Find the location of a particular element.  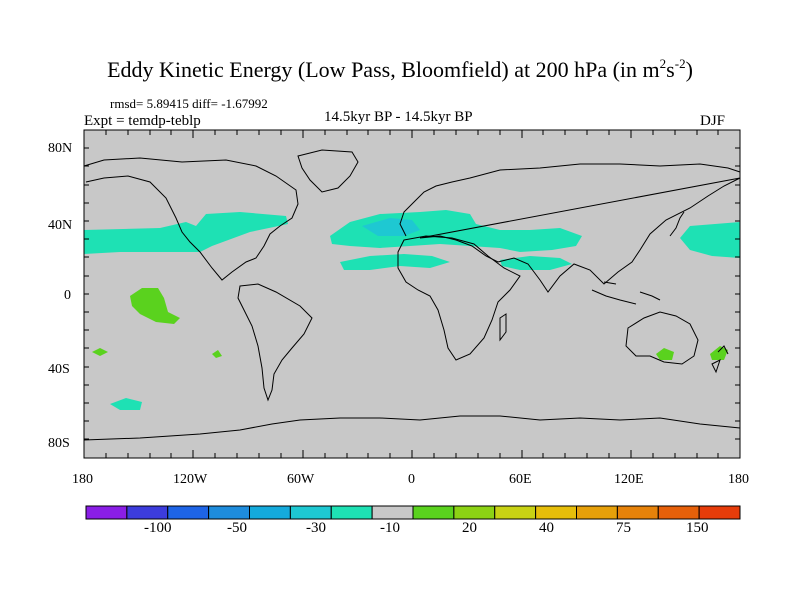

x-label-180-left: 180 is located at coordinates (82, 479).